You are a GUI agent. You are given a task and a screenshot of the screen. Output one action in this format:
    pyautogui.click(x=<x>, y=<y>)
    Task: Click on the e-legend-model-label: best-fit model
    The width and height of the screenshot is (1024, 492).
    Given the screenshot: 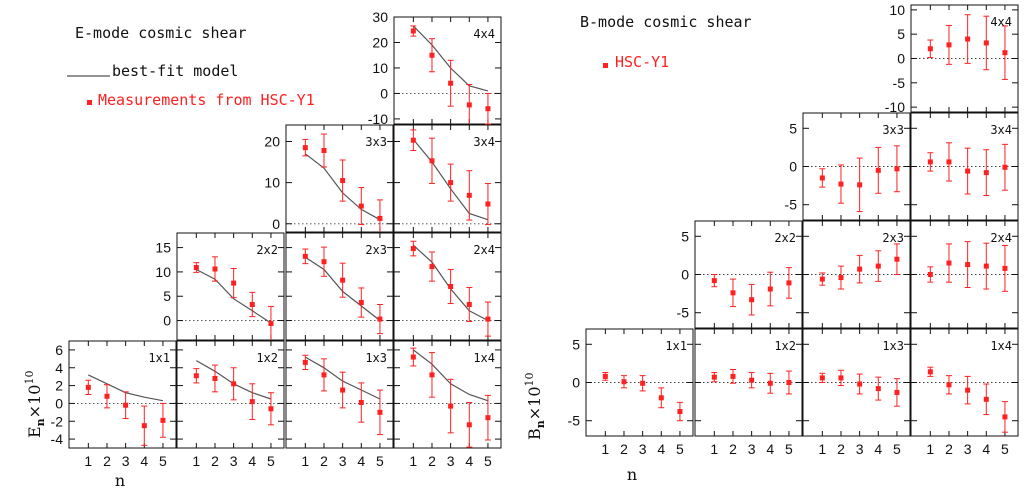 What is the action you would take?
    pyautogui.click(x=175, y=71)
    